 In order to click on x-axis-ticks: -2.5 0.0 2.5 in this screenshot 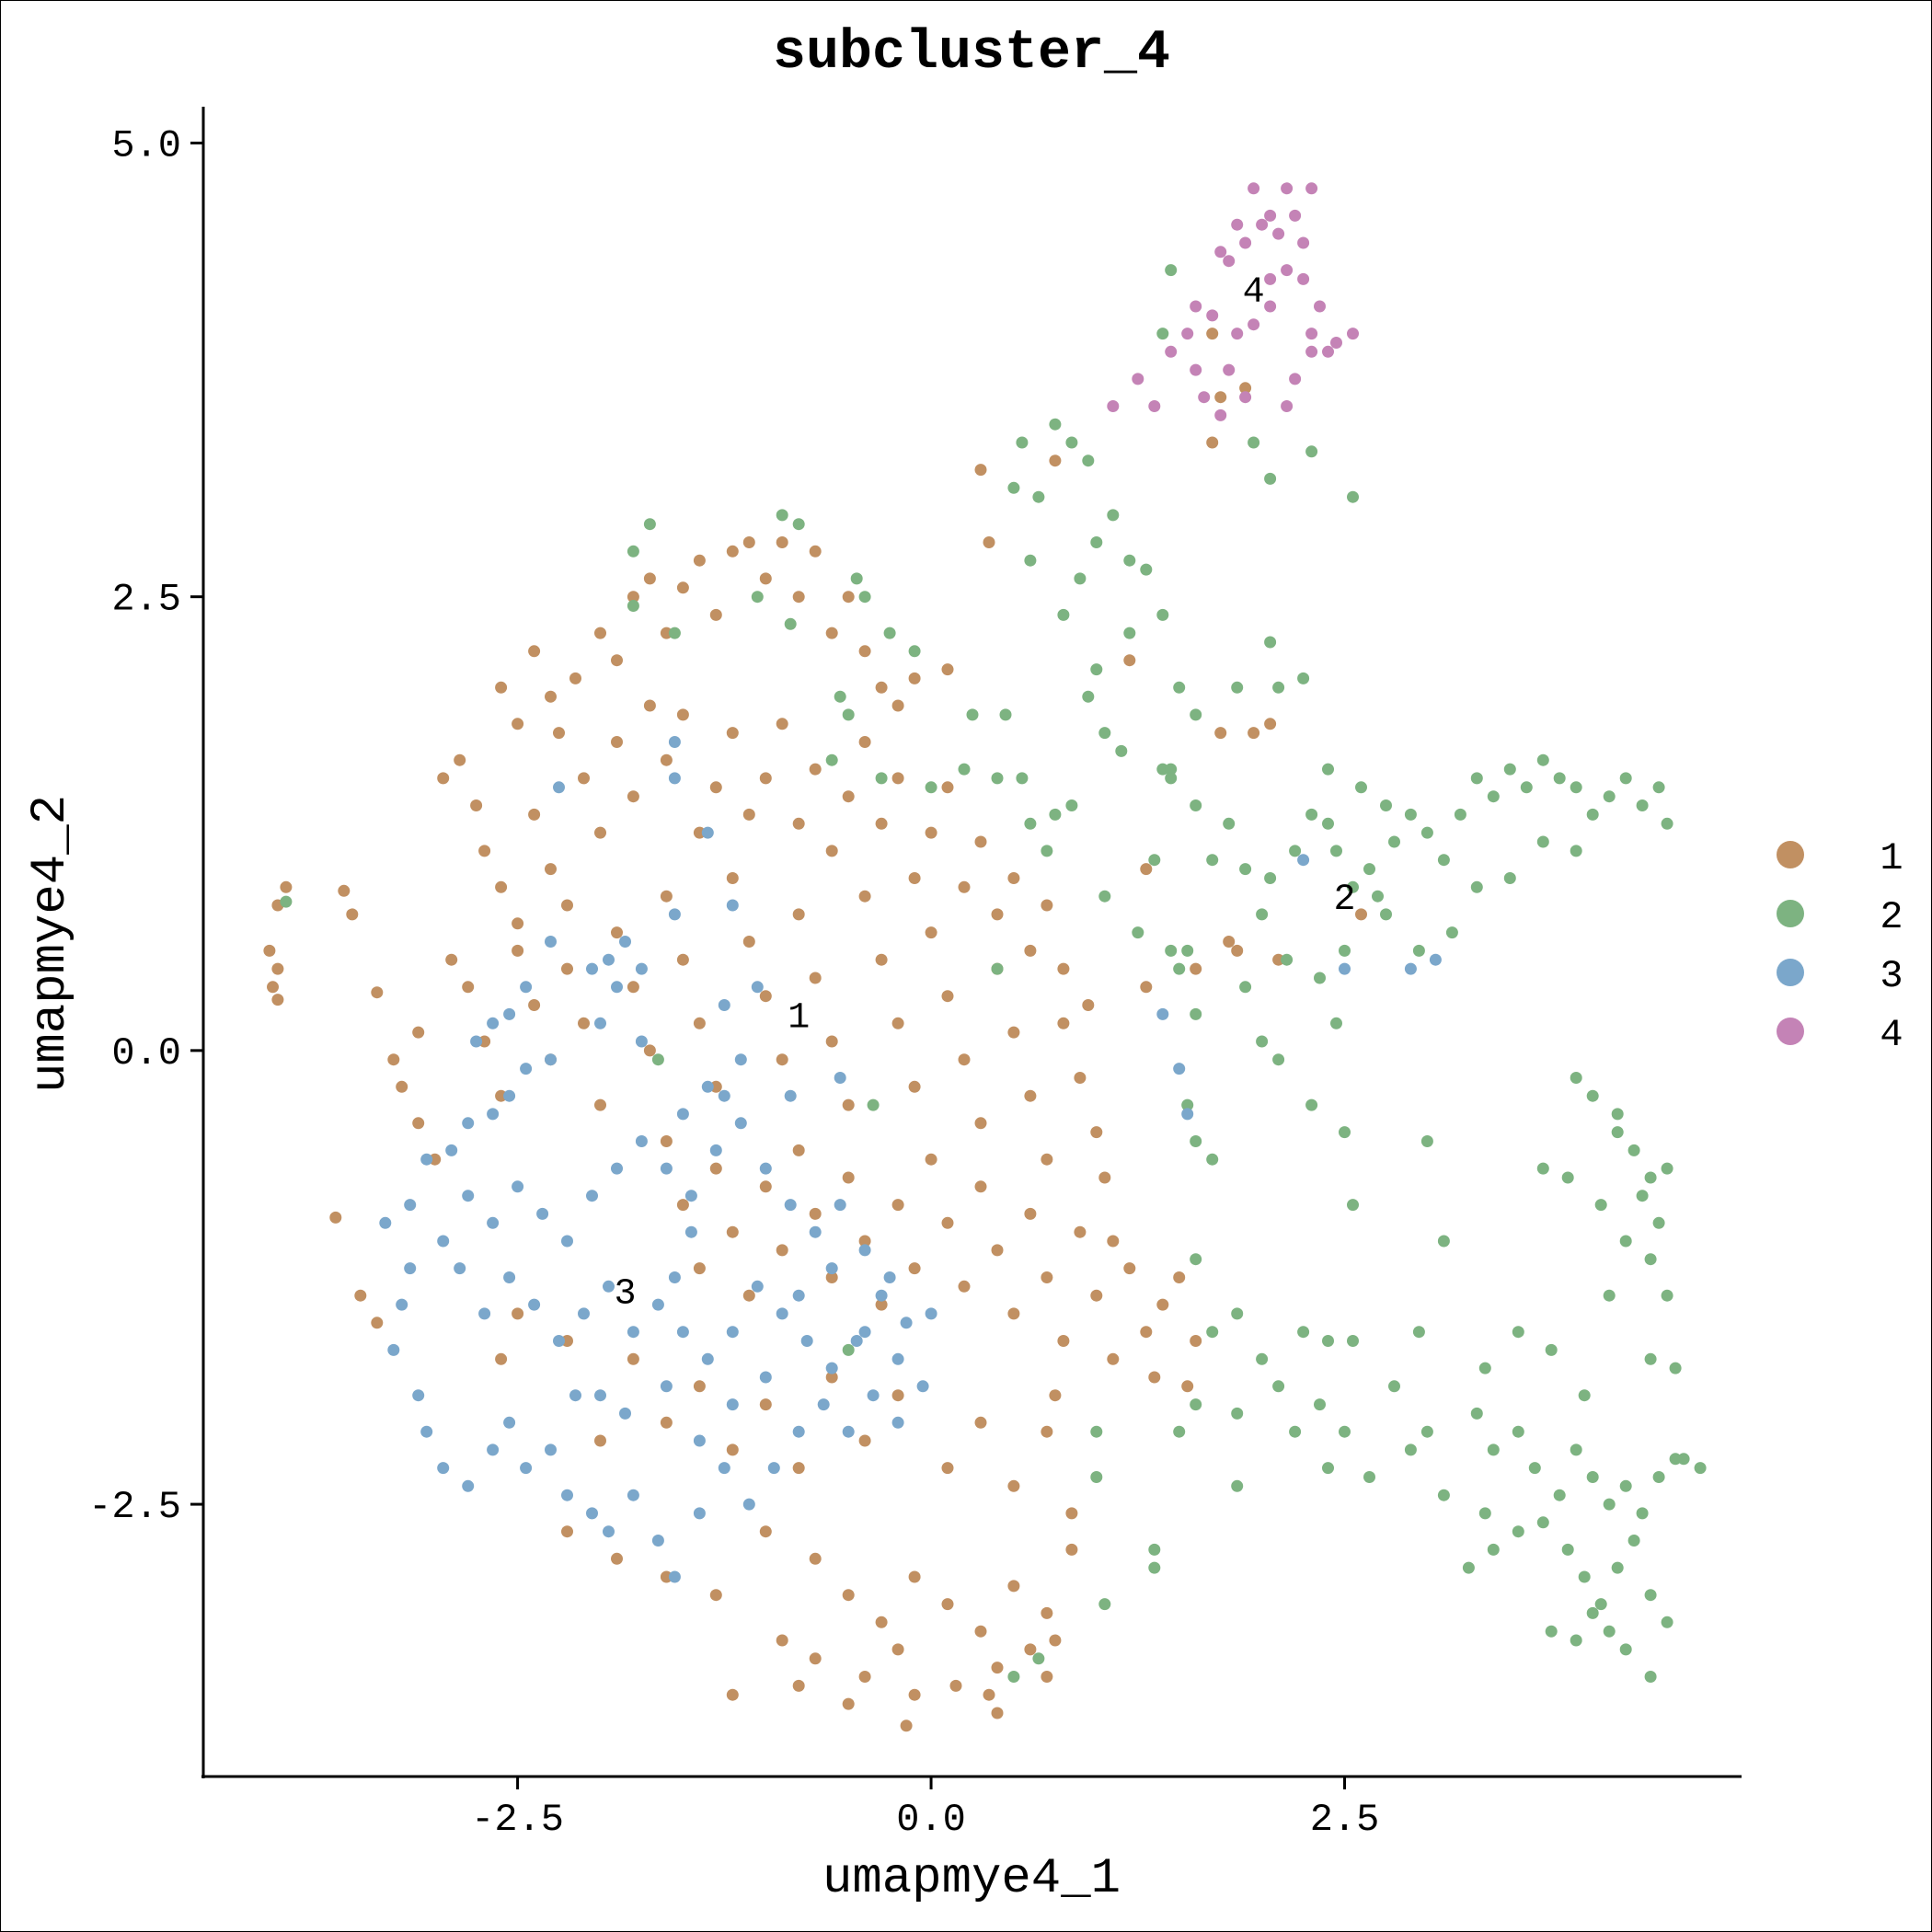, I will do `click(925, 1809)`.